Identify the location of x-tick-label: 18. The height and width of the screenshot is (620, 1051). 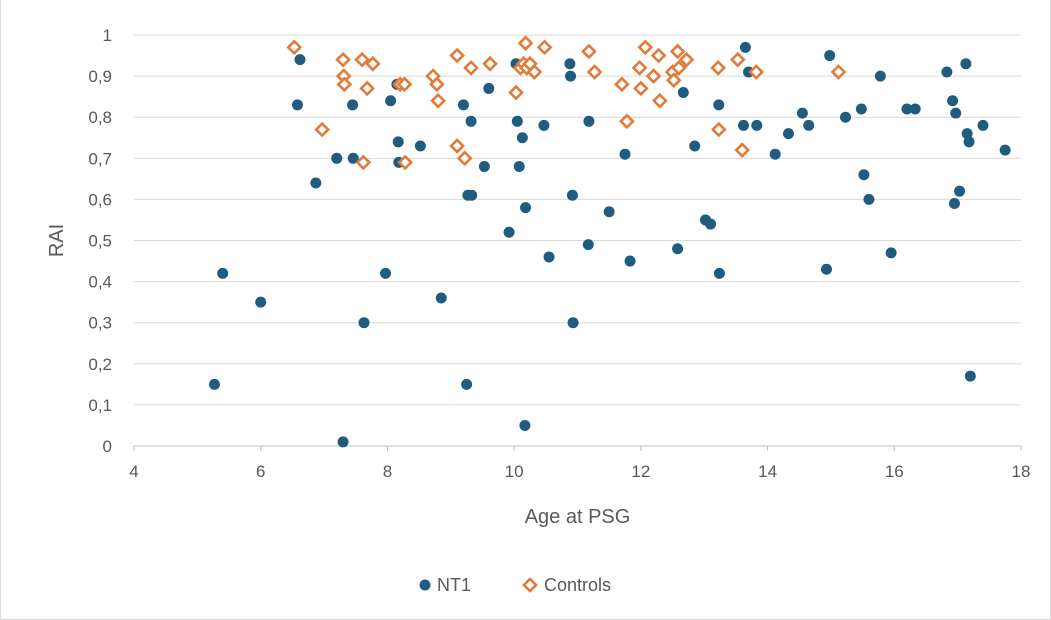
(1021, 471).